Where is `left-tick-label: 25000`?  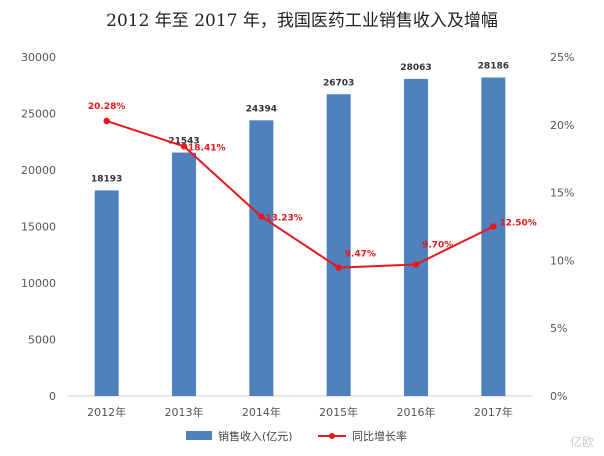 left-tick-label: 25000 is located at coordinates (38, 114).